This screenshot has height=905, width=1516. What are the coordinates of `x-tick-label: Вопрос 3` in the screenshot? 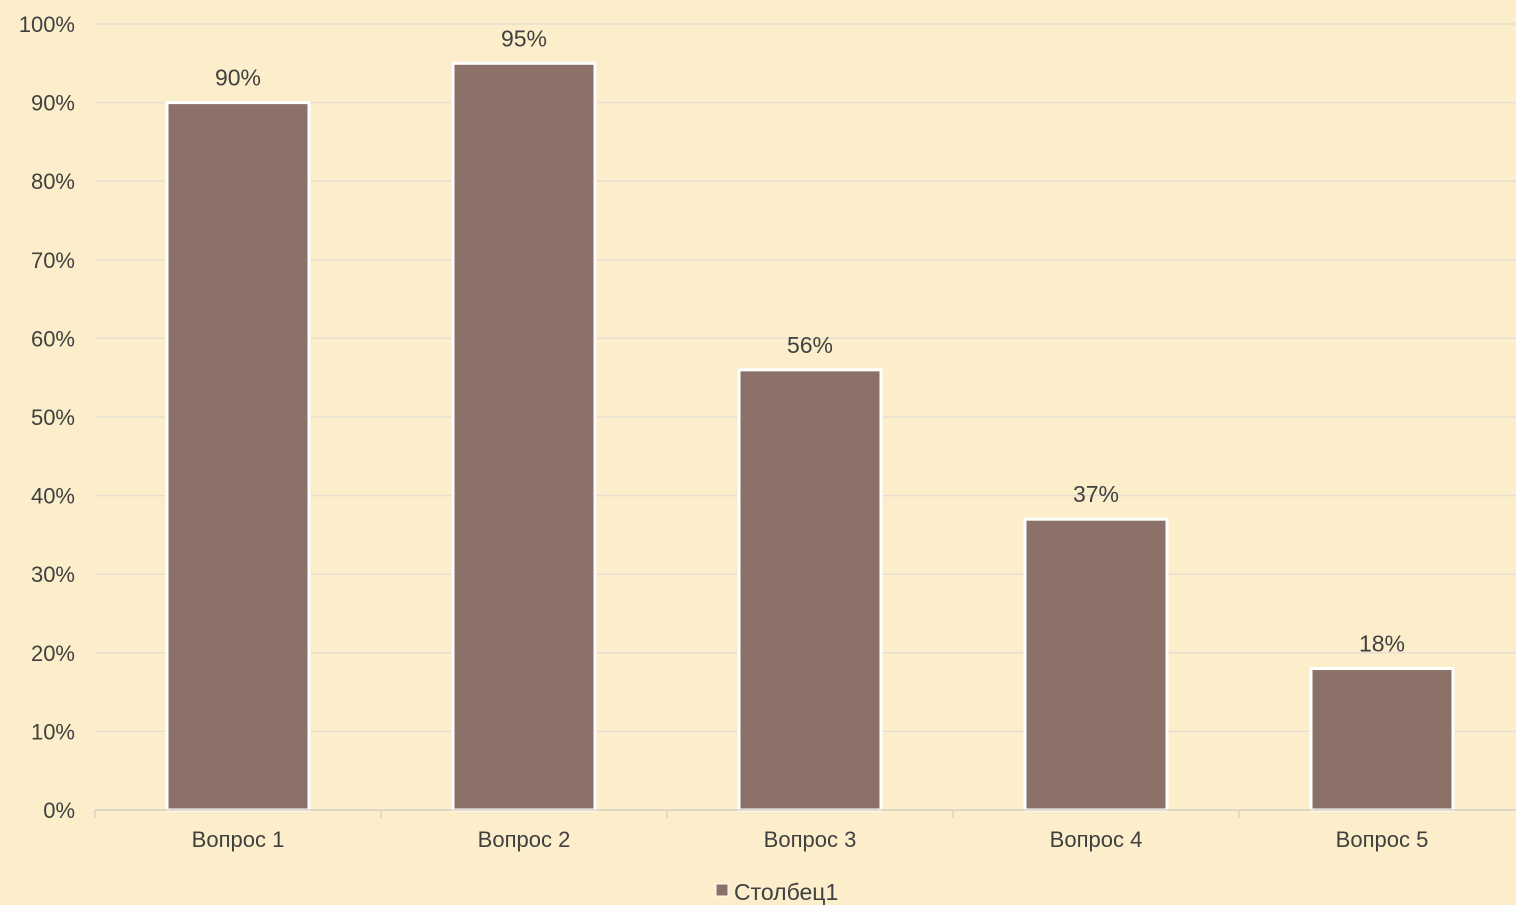 It's located at (810, 839).